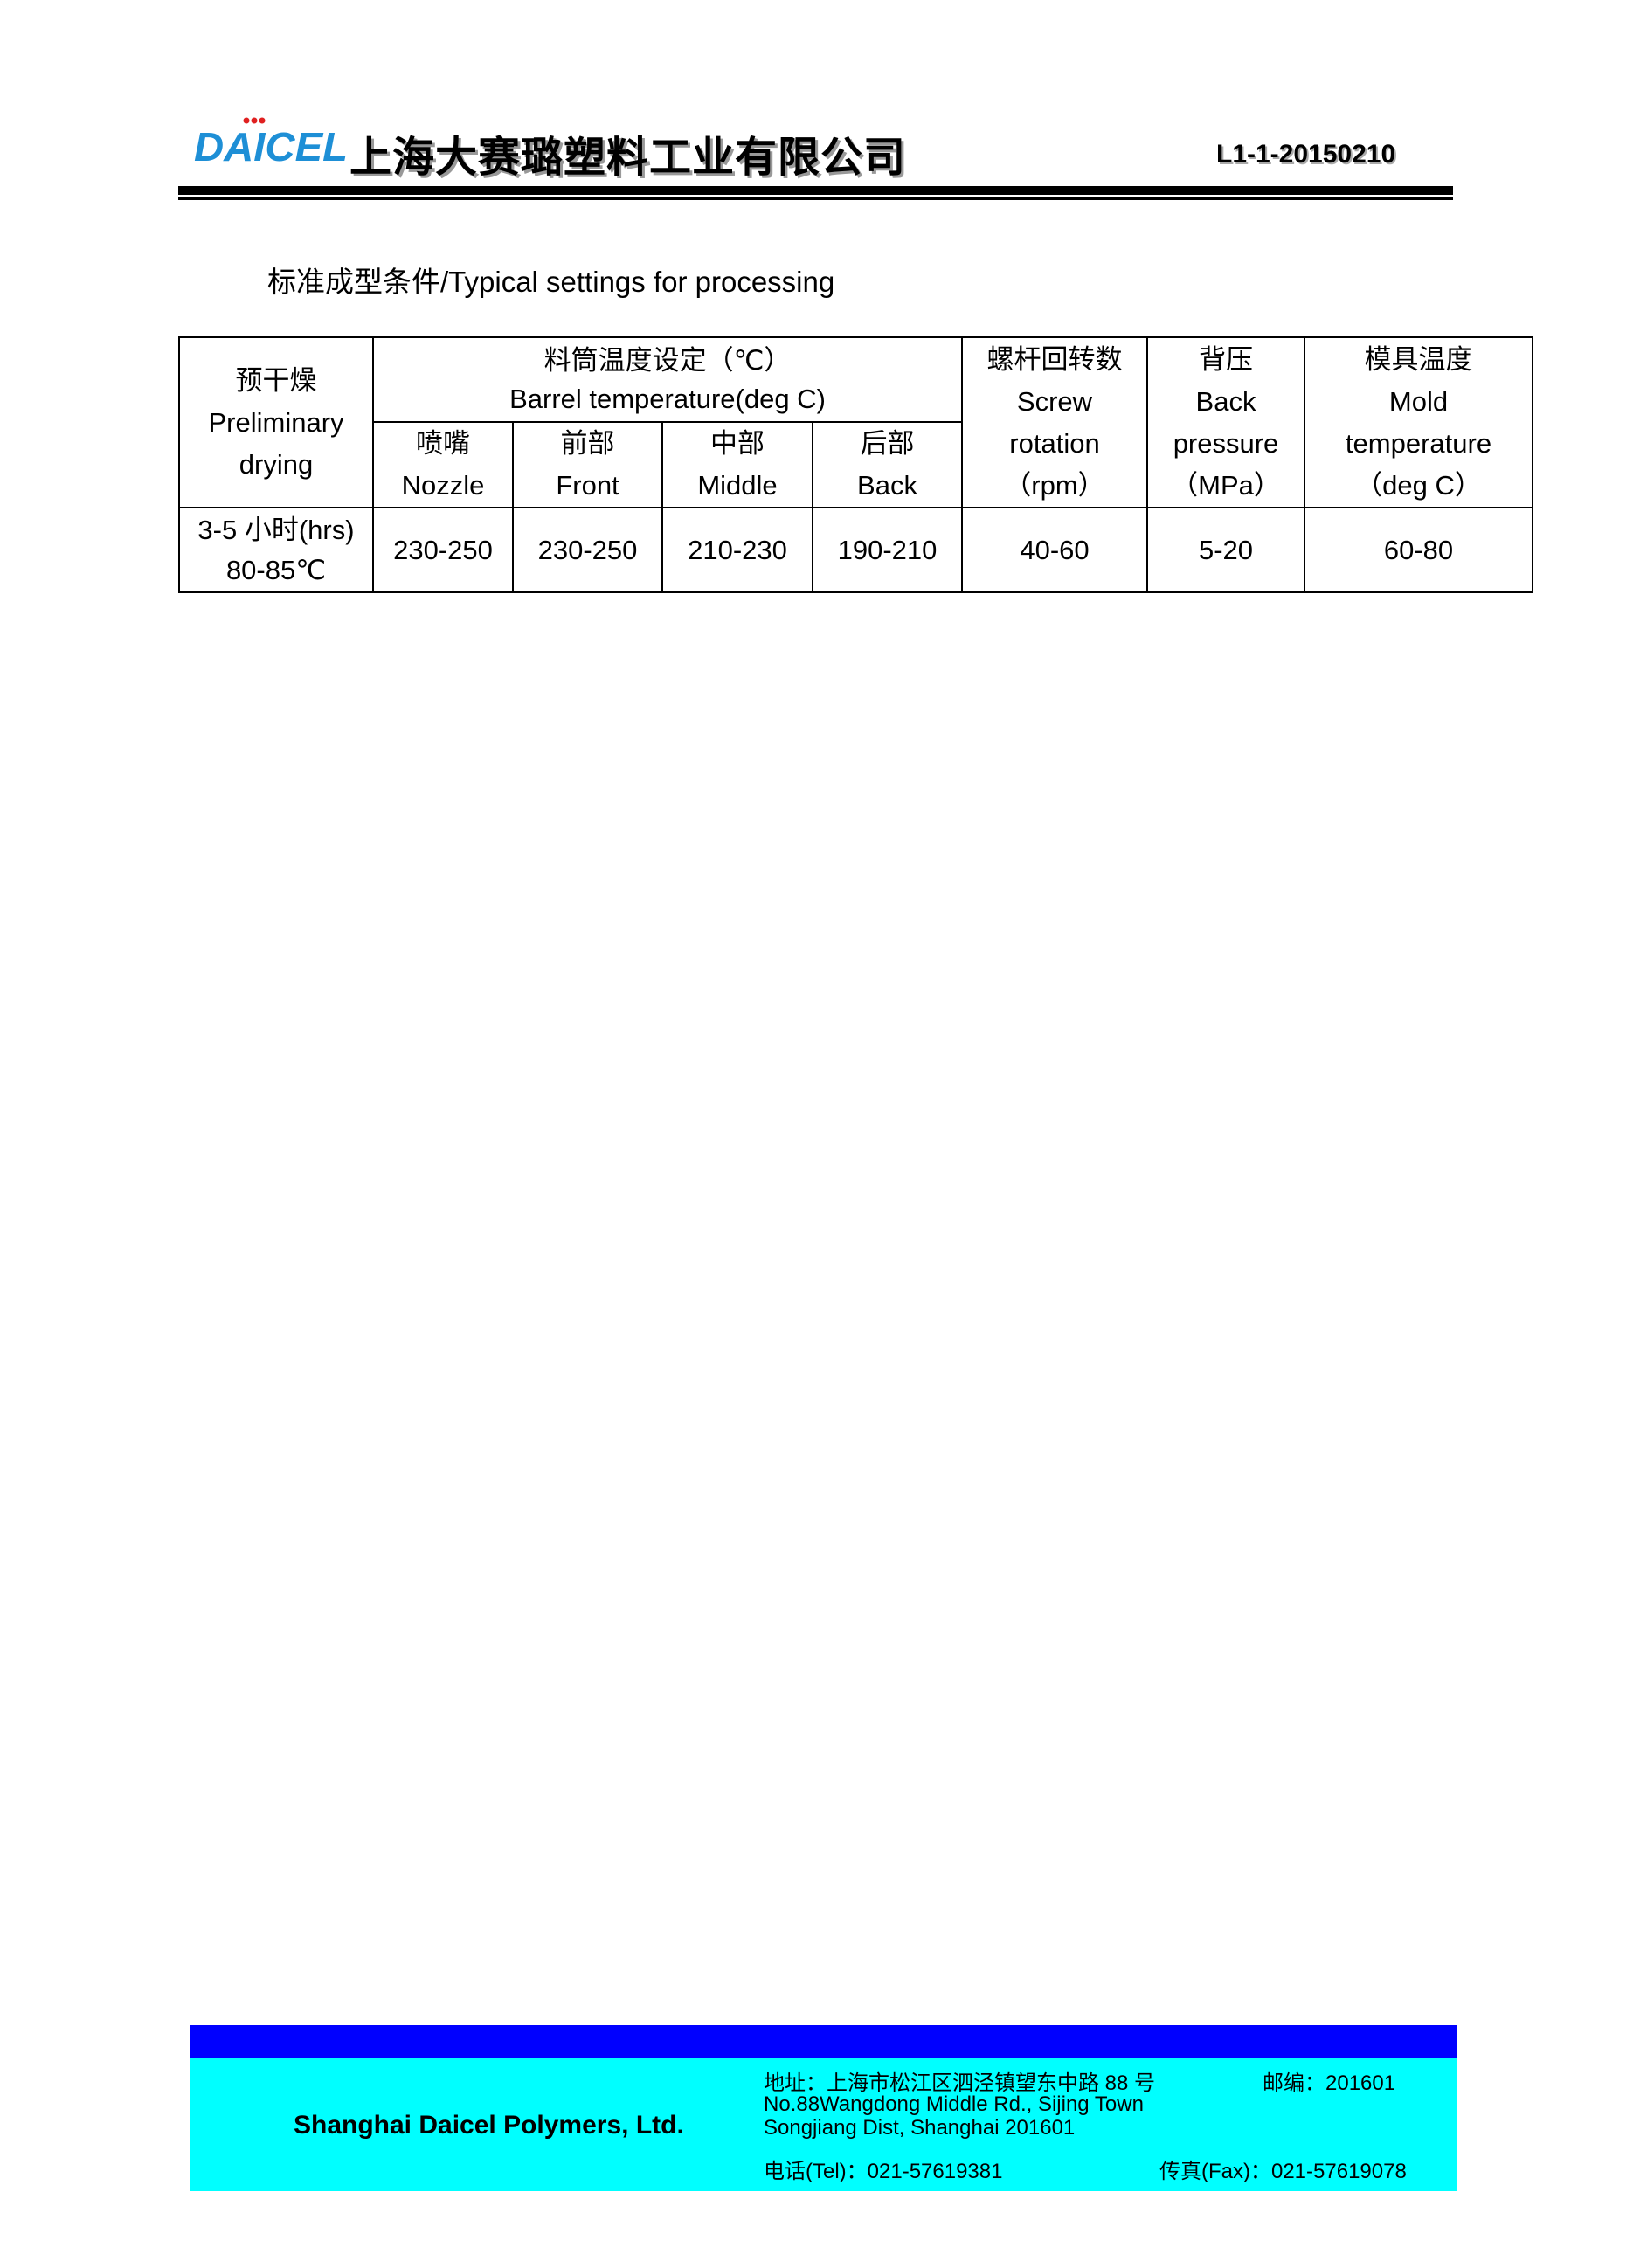 The image size is (1640, 2268). Describe the element at coordinates (628, 158) in the screenshot. I see `company-name-cn: 上海大赛璐塑料工业有限公司` at that location.